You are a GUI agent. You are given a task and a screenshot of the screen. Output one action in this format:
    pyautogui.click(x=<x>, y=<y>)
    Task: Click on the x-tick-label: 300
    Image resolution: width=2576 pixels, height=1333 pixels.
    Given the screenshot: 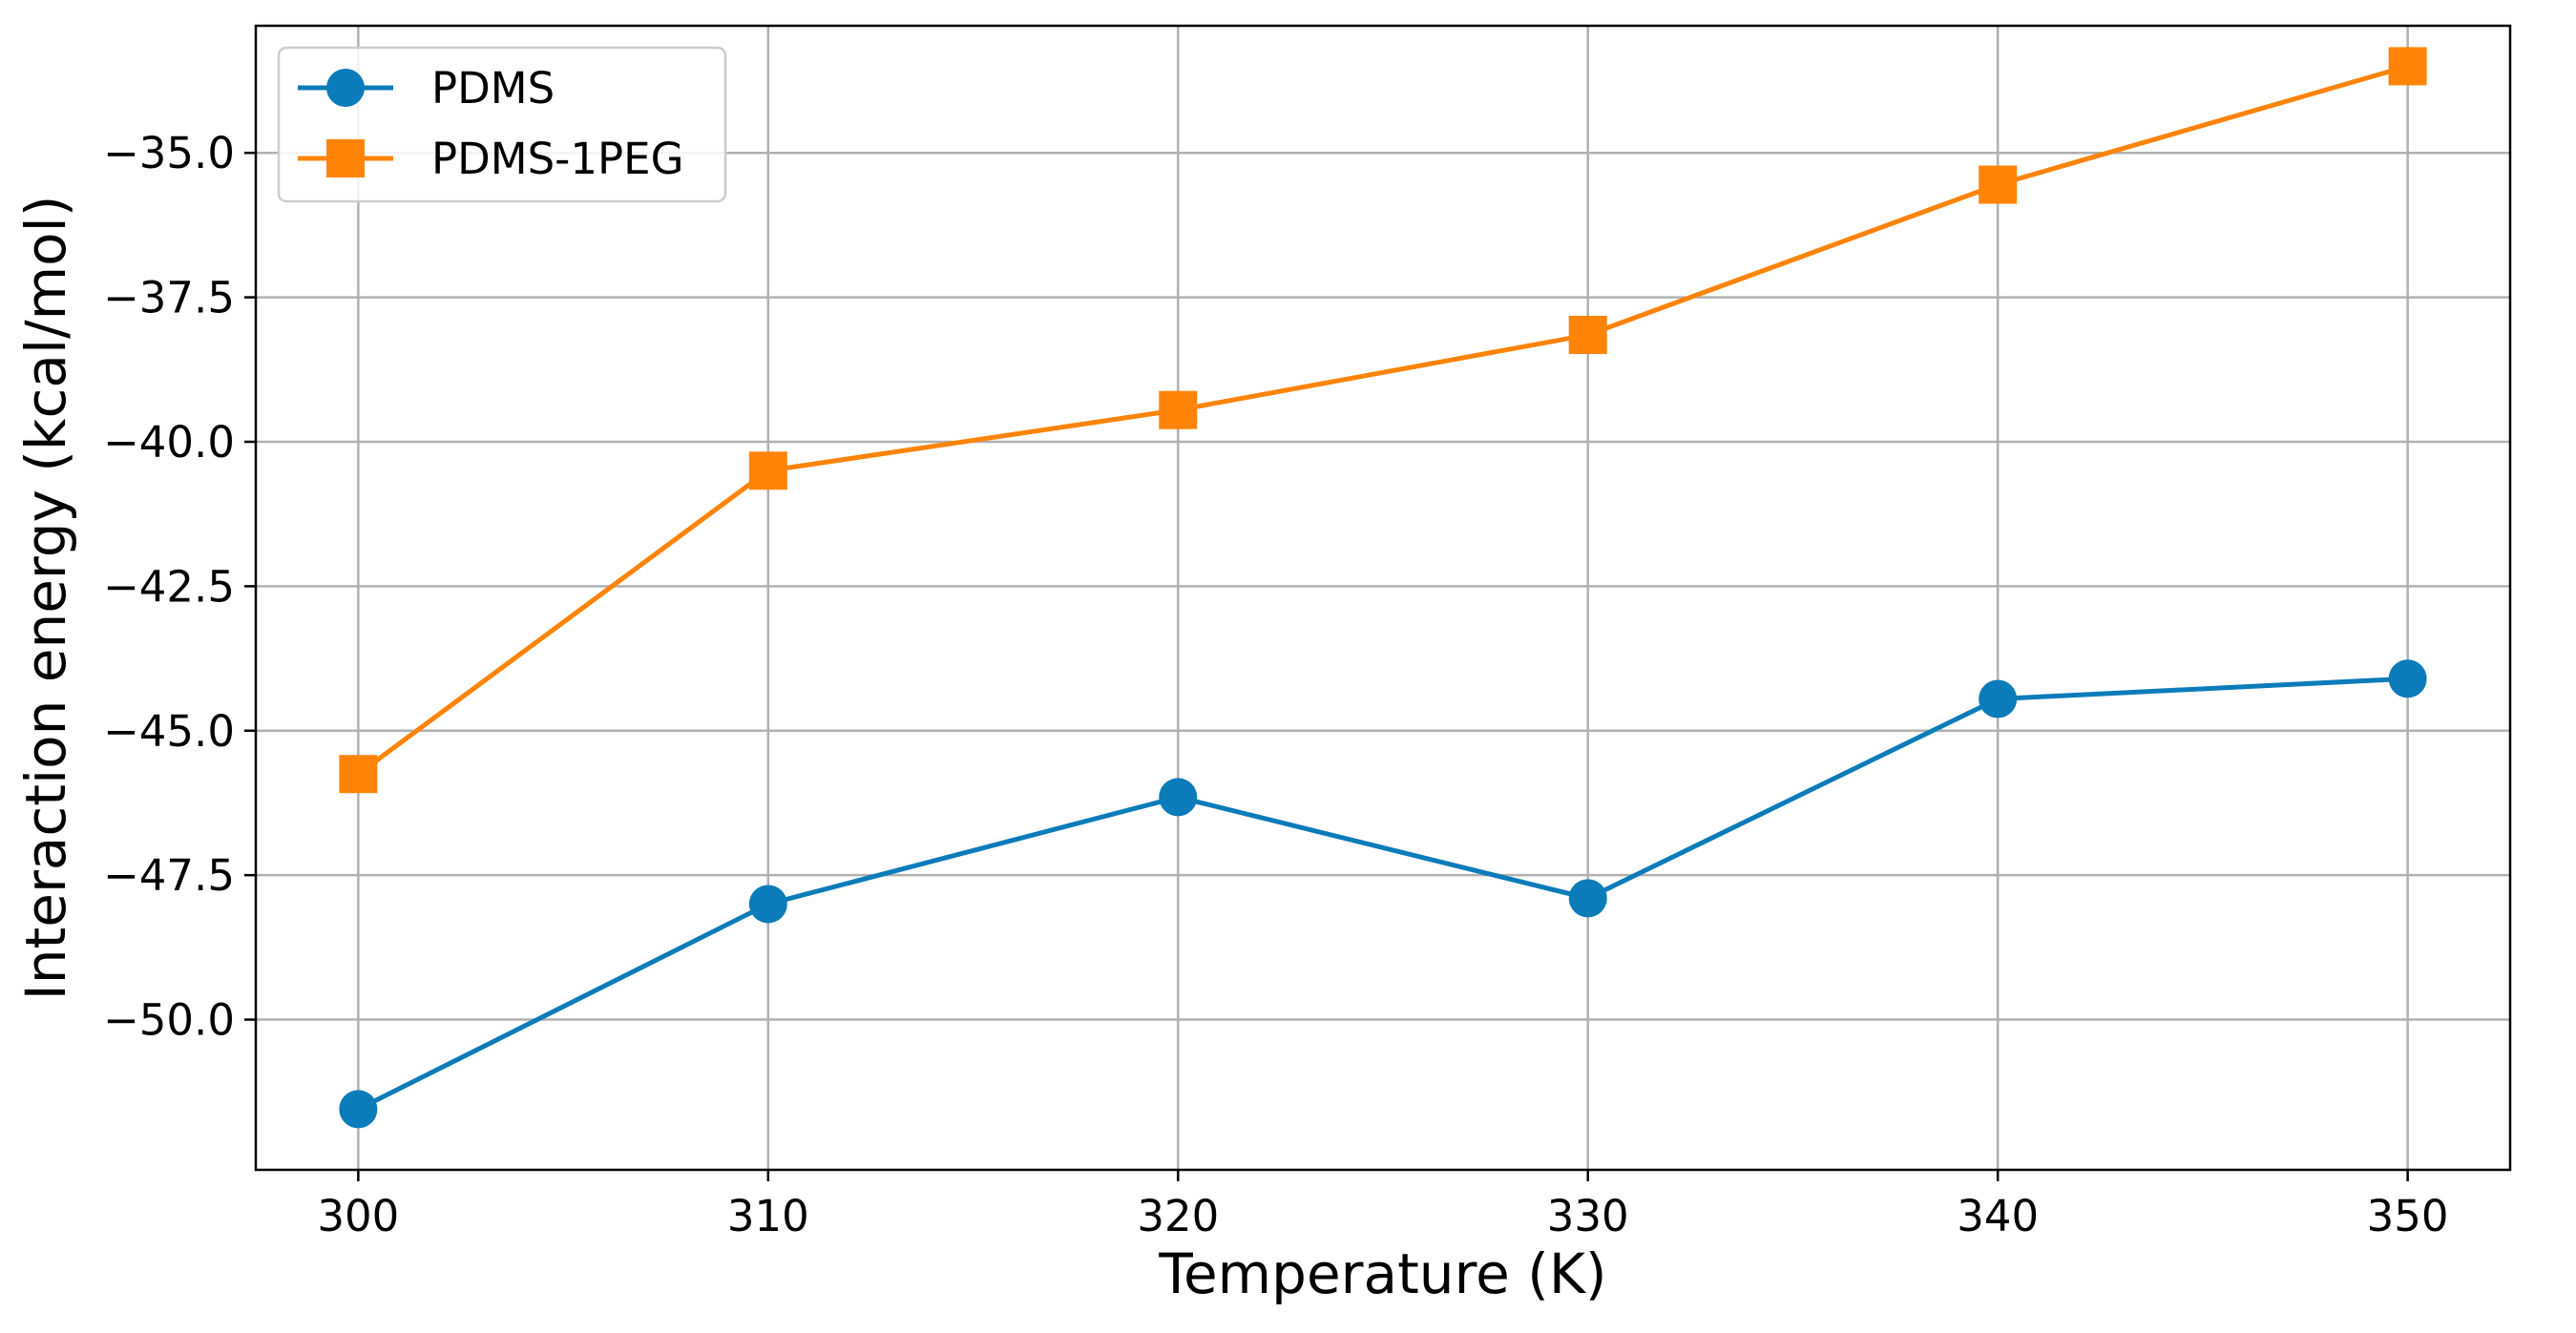 What is the action you would take?
    pyautogui.click(x=358, y=1216)
    